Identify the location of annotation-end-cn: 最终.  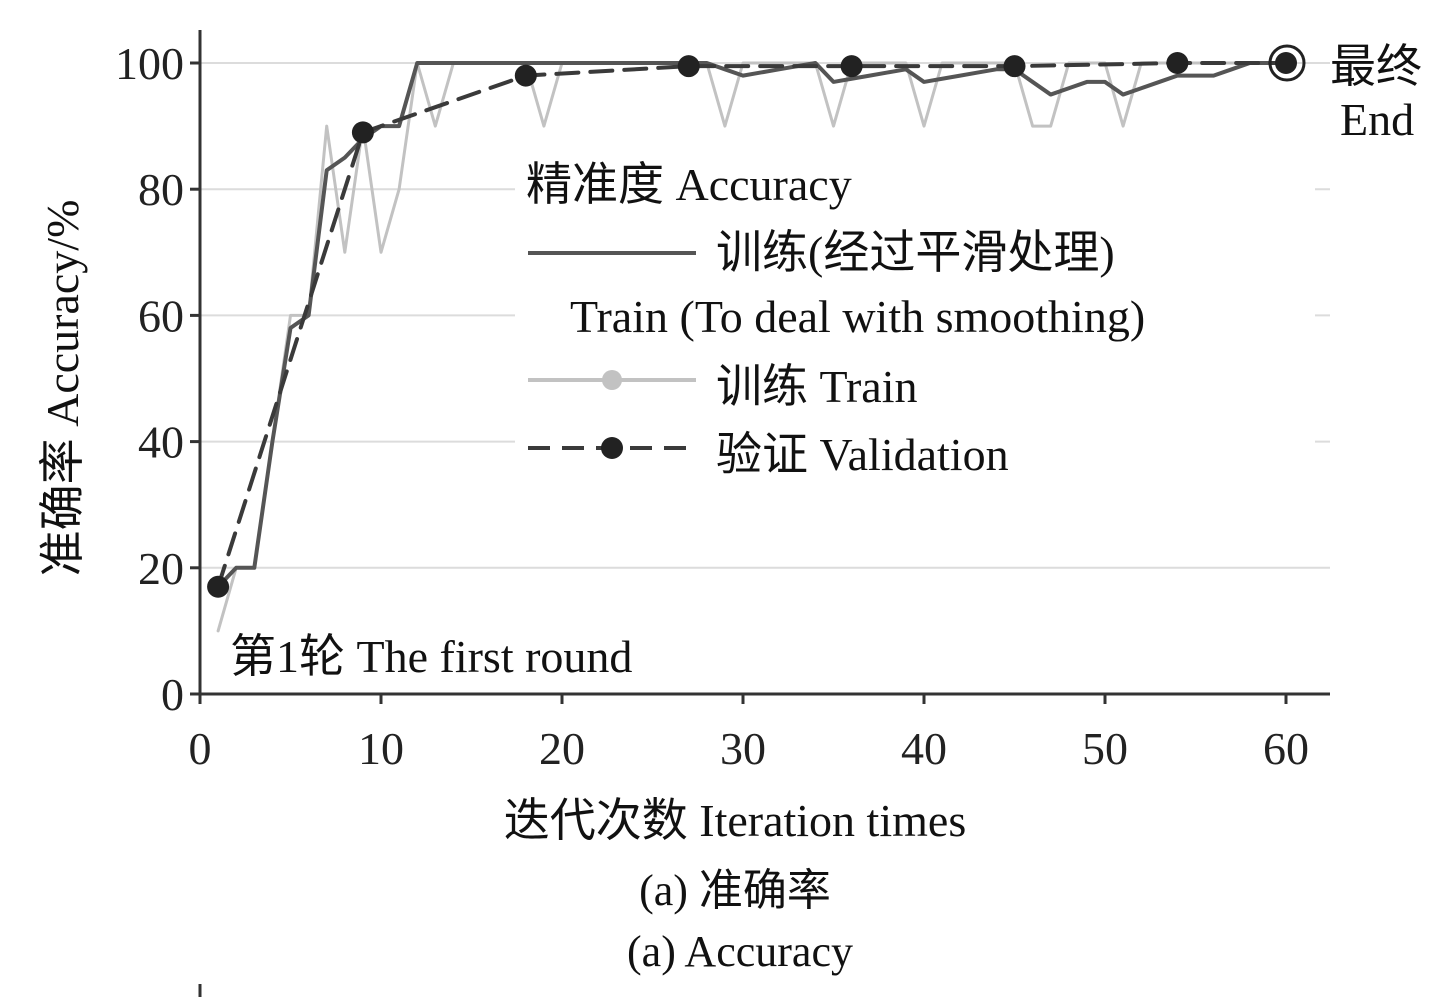
(1376, 66).